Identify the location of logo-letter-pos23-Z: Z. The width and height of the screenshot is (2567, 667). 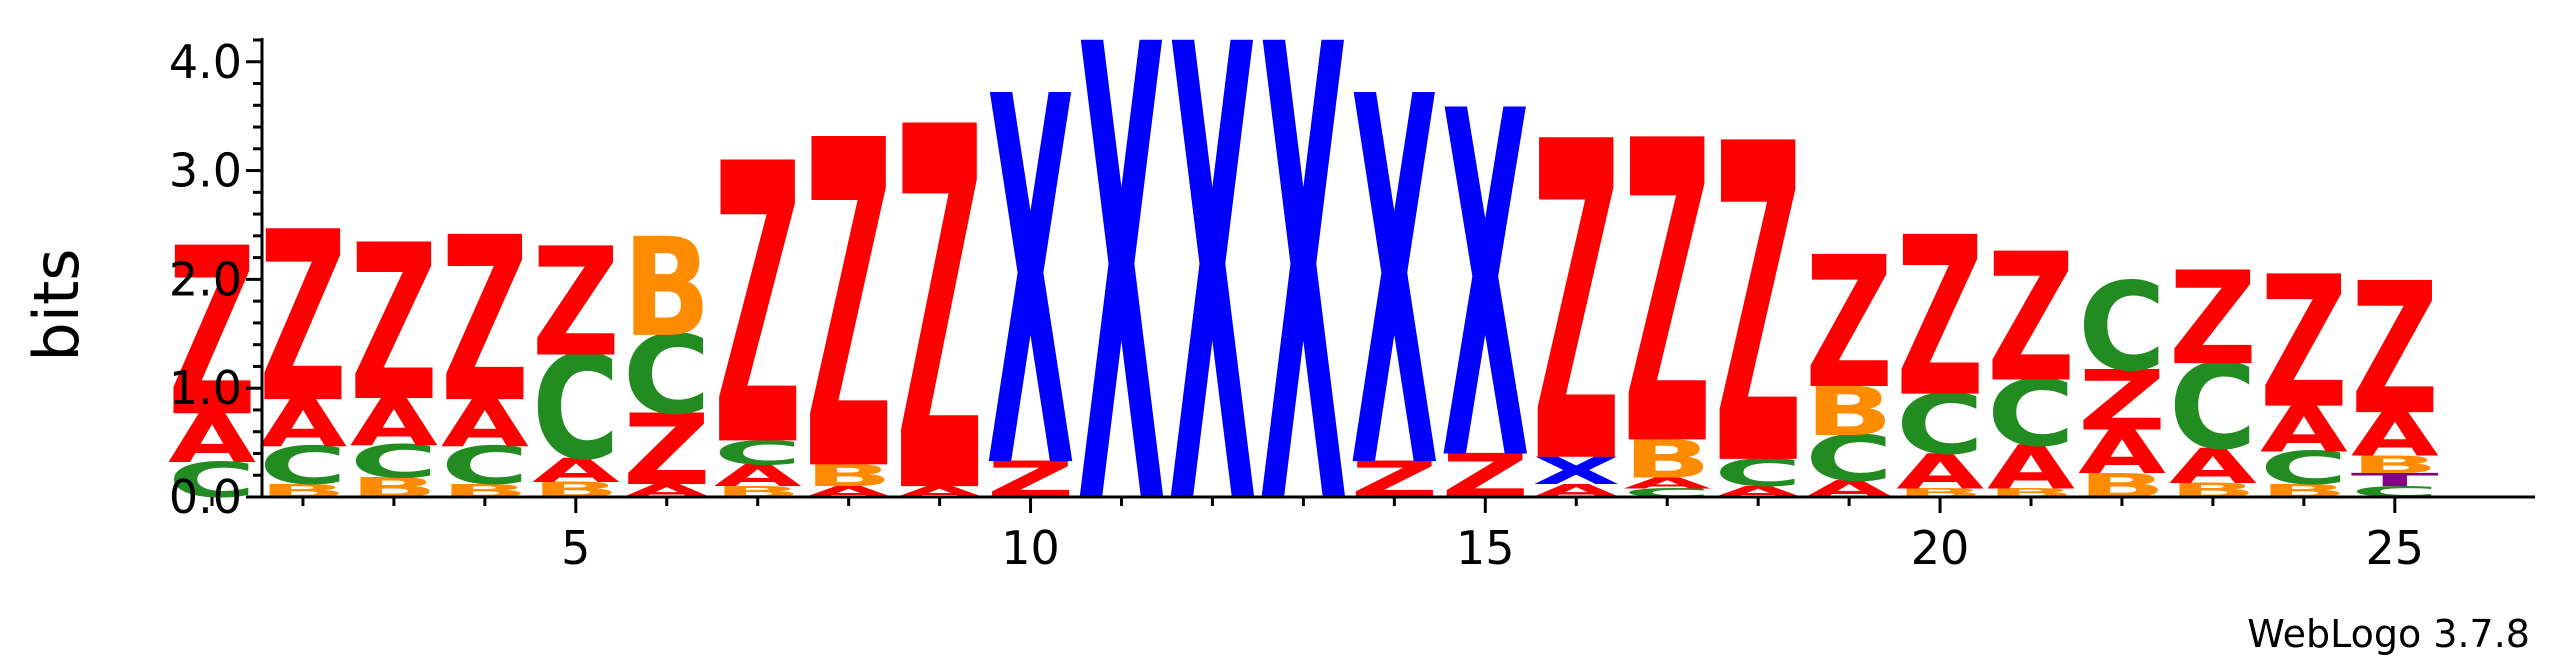
(2213, 319).